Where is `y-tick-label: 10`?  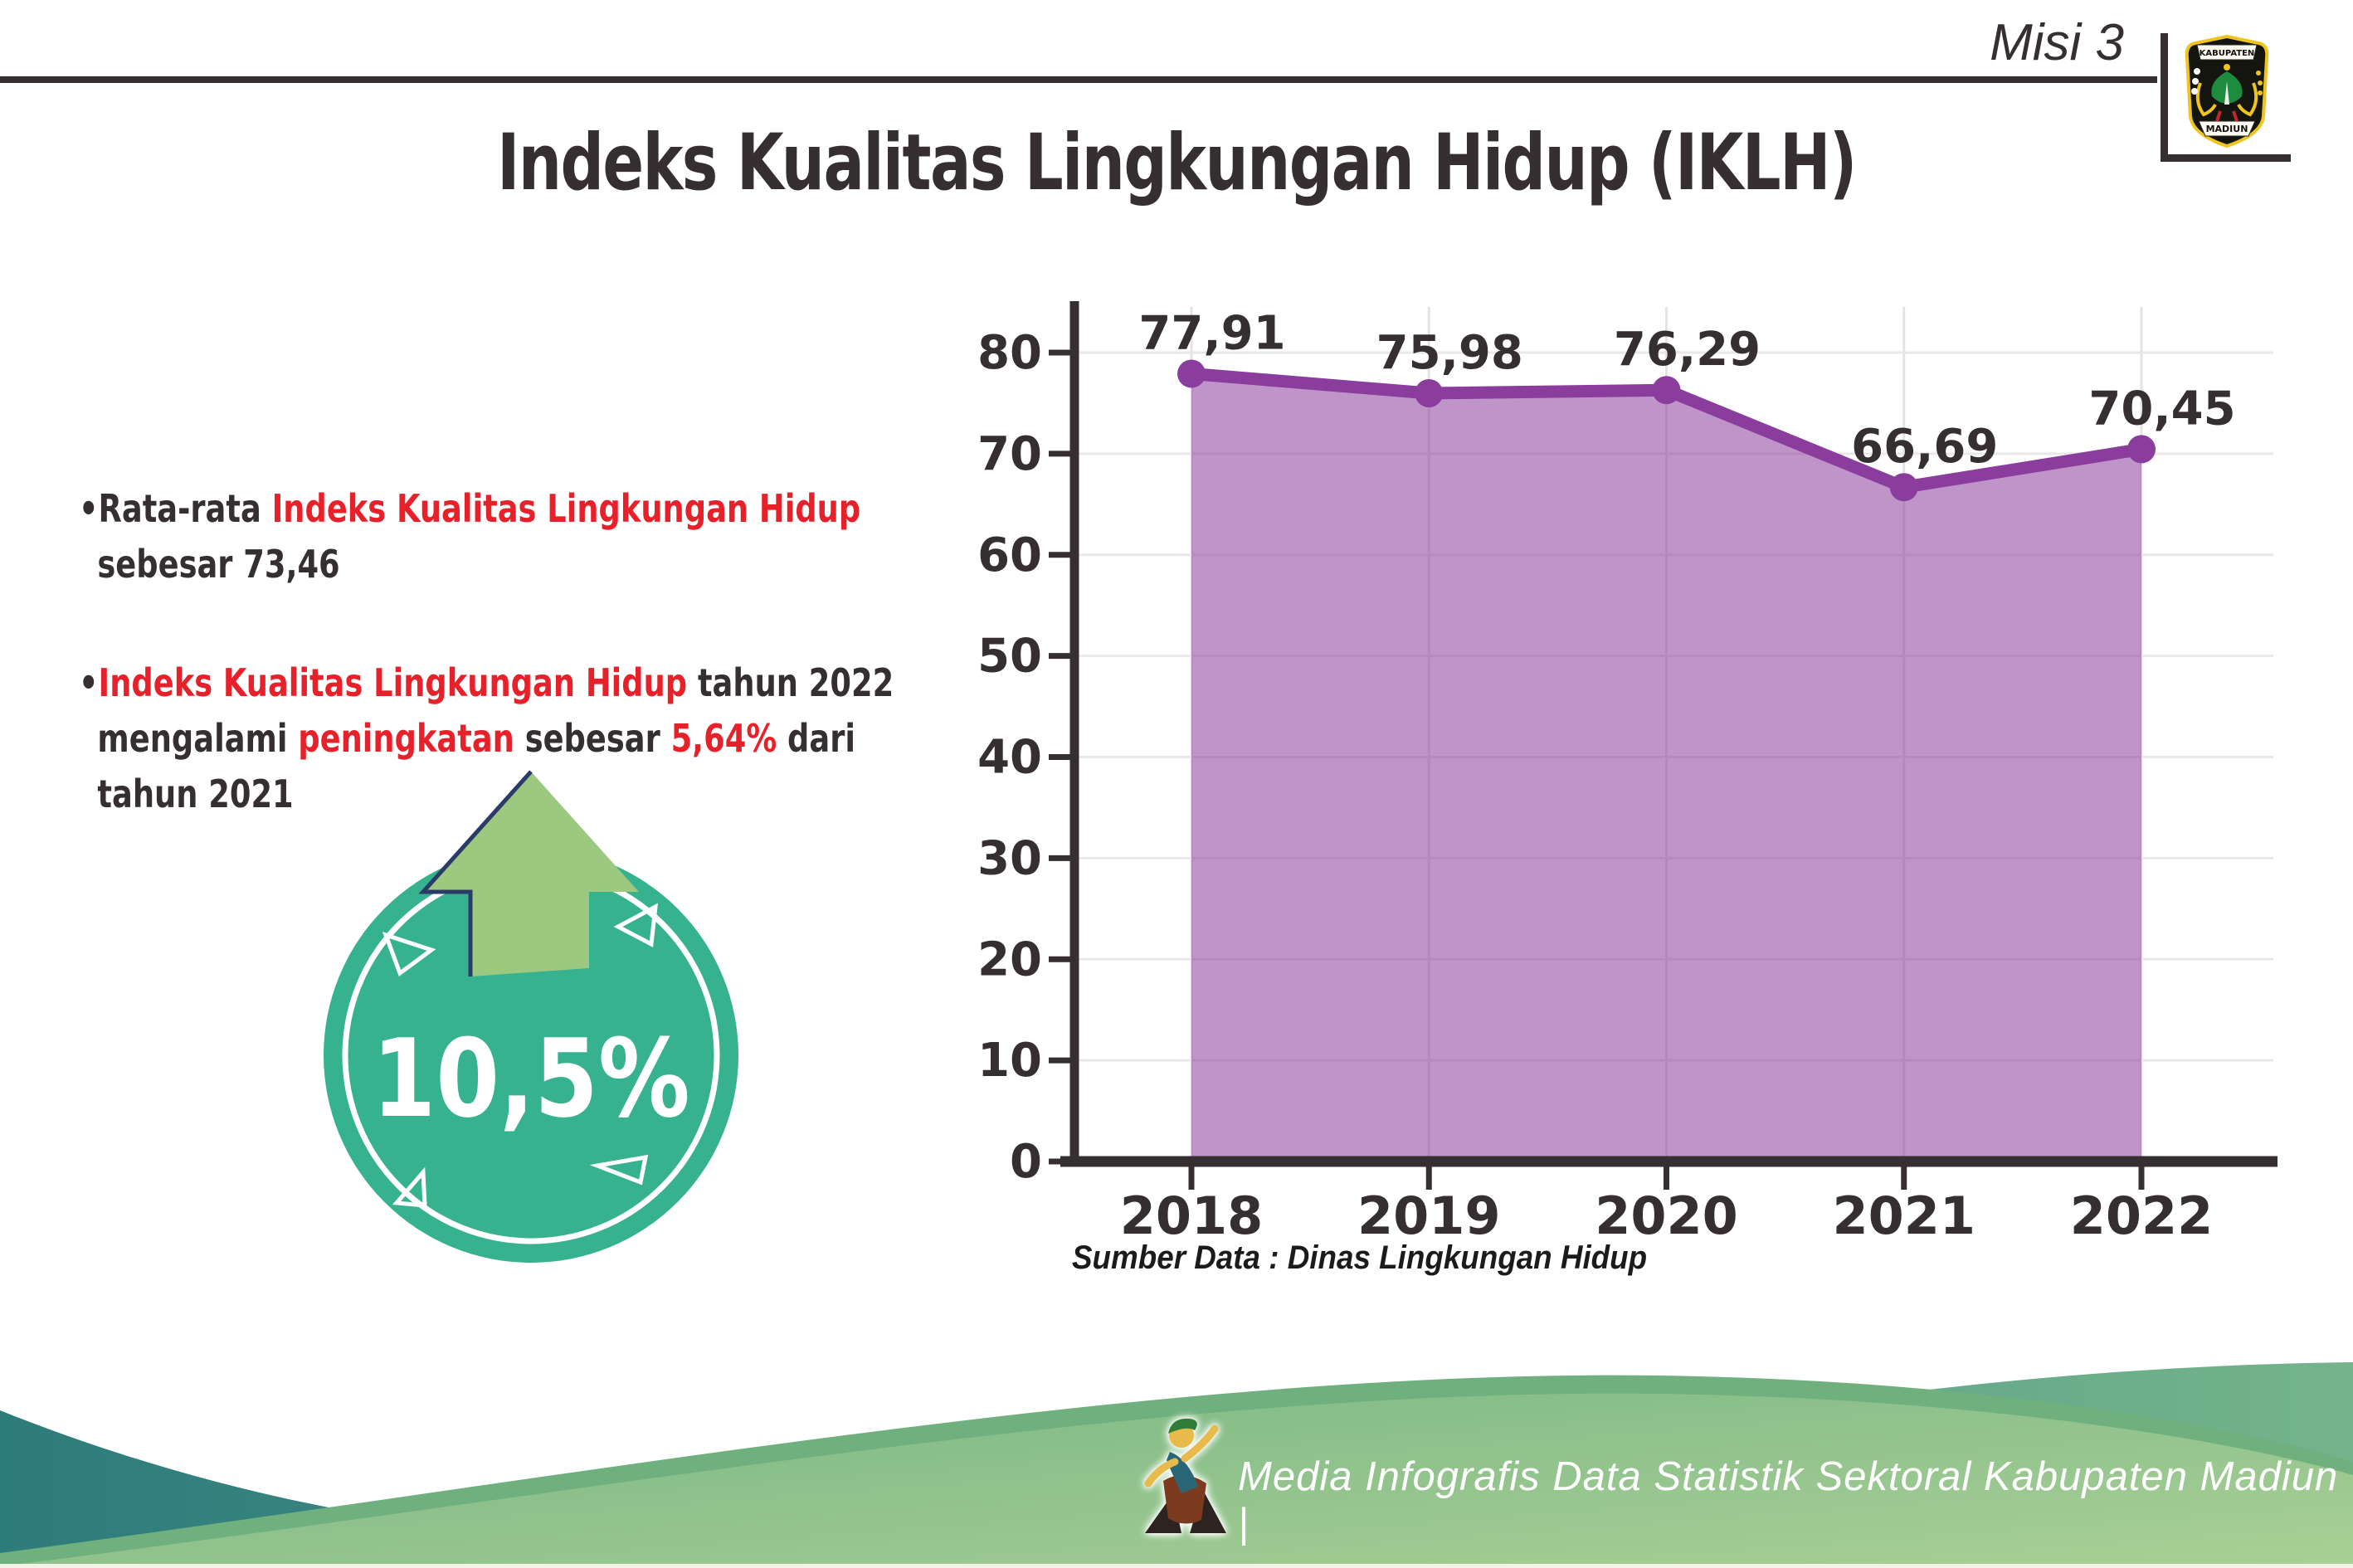 y-tick-label: 10 is located at coordinates (1010, 1061).